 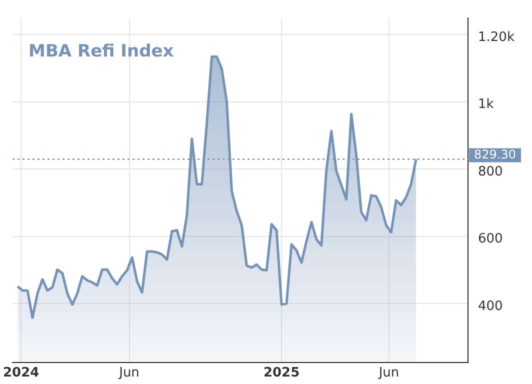 I want to click on y-tick-label: 600, so click(x=490, y=239).